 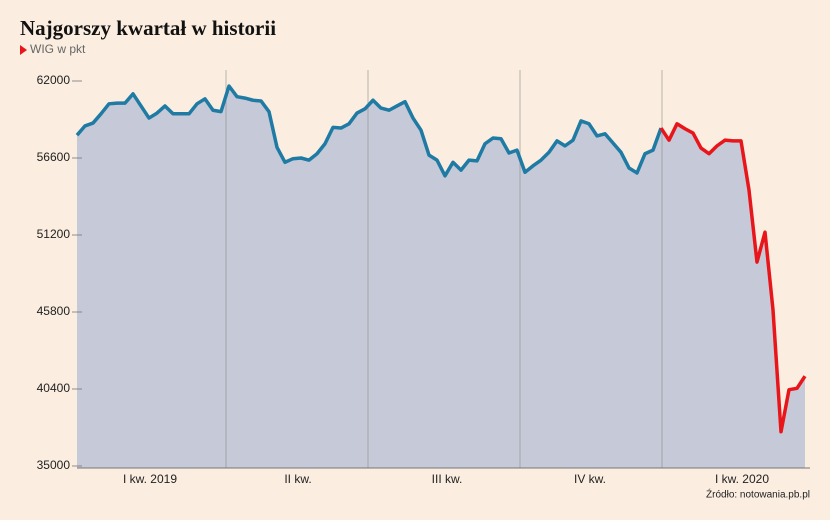 What do you see at coordinates (447, 479) in the screenshot?
I see `x-tick-label: III kw.` at bounding box center [447, 479].